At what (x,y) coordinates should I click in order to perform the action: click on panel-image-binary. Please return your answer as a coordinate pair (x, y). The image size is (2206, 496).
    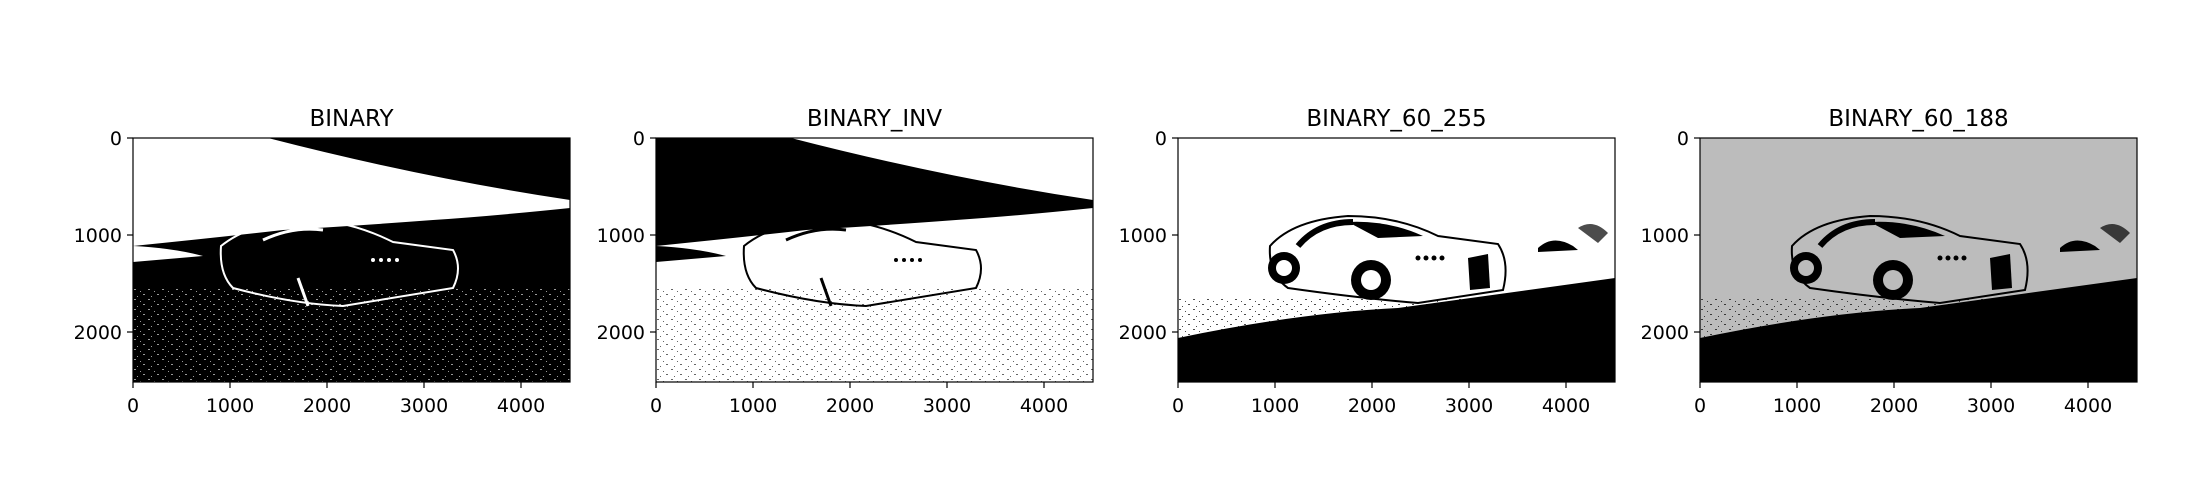
    Looking at the image, I should click on (351, 260).